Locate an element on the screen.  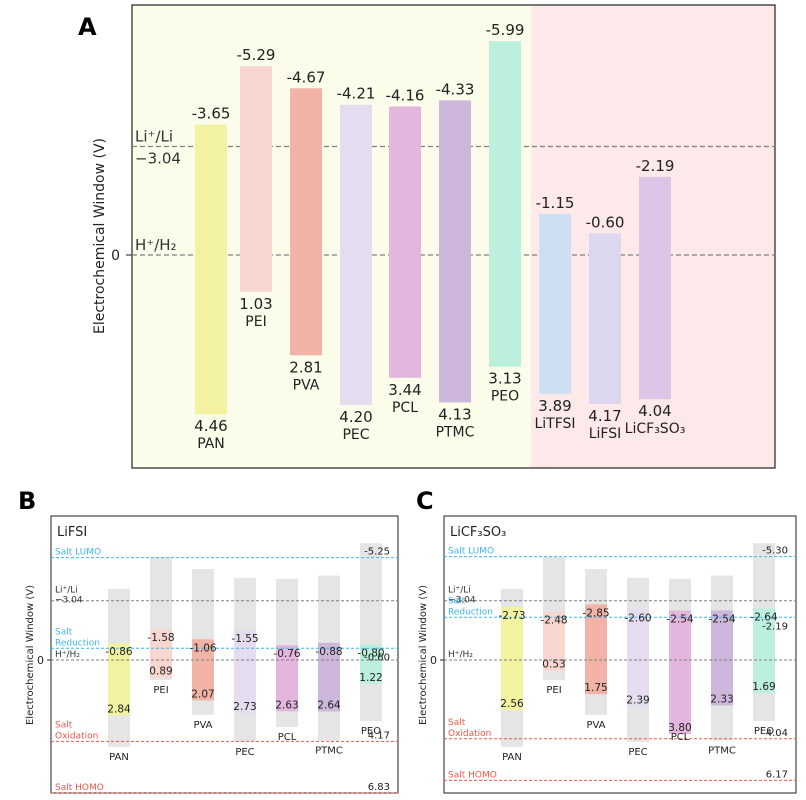
ref-label-h-h: H⁺/H₂ is located at coordinates (156, 245).